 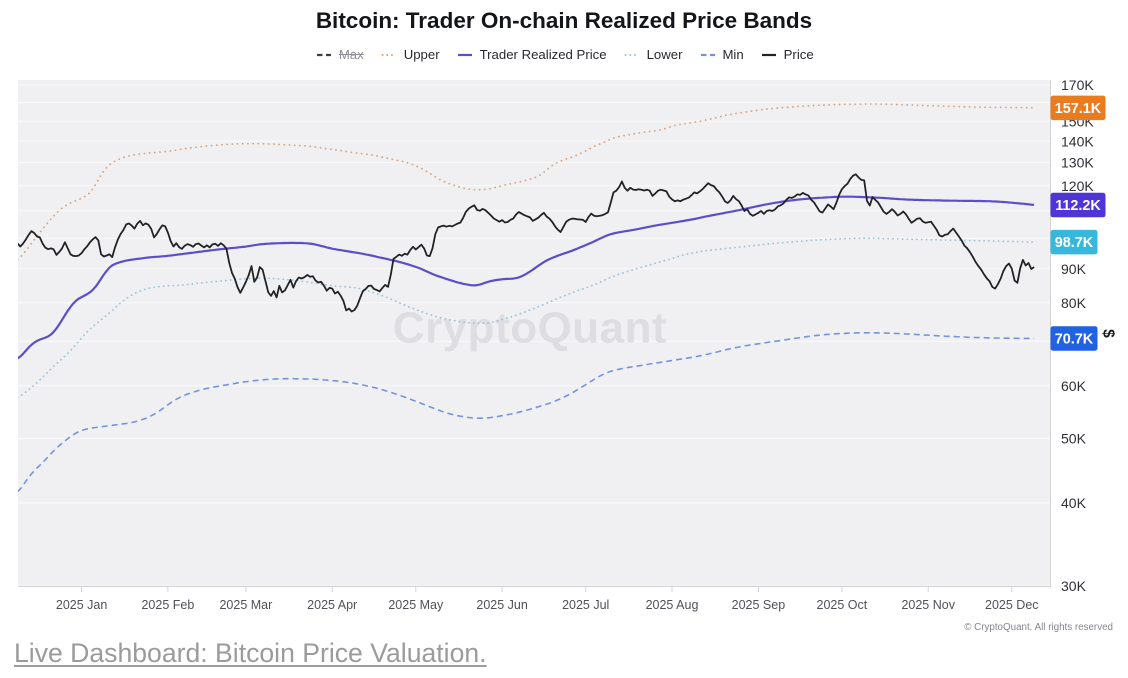 I want to click on svg-text: 2025 Oct, so click(x=842, y=605).